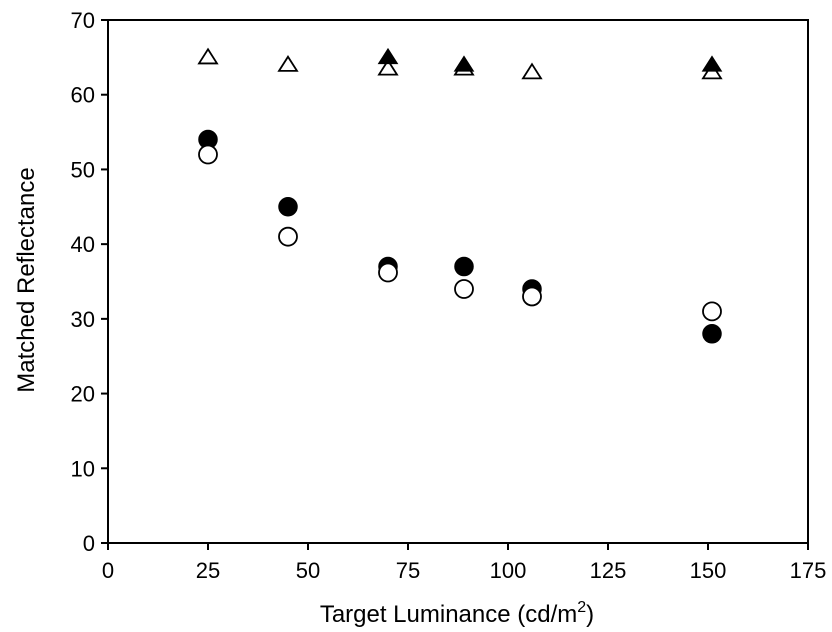 The image size is (832, 632). I want to click on x-tick-label: 75, so click(408, 570).